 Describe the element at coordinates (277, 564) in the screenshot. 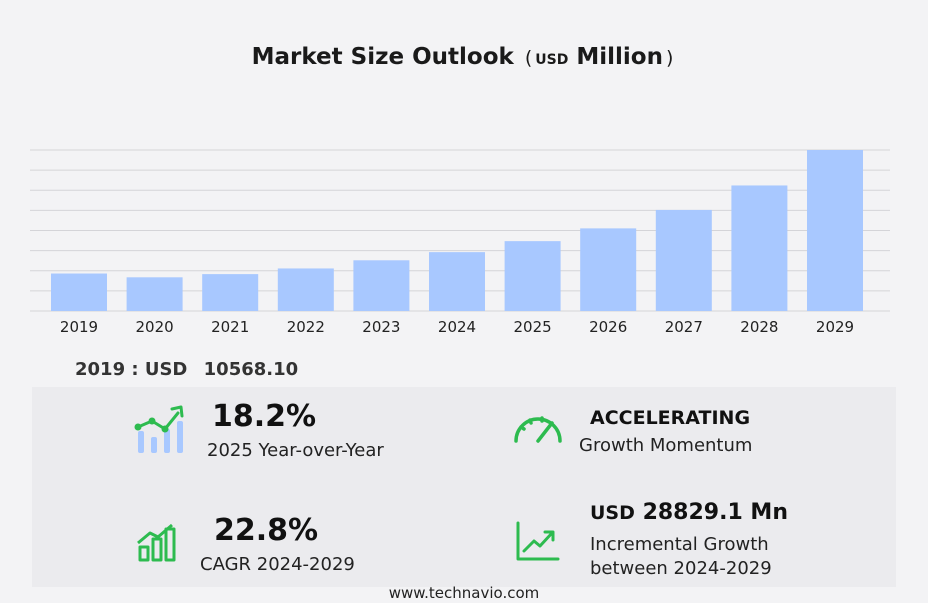

I see `cagr-label: CAGR 2024-2029` at that location.